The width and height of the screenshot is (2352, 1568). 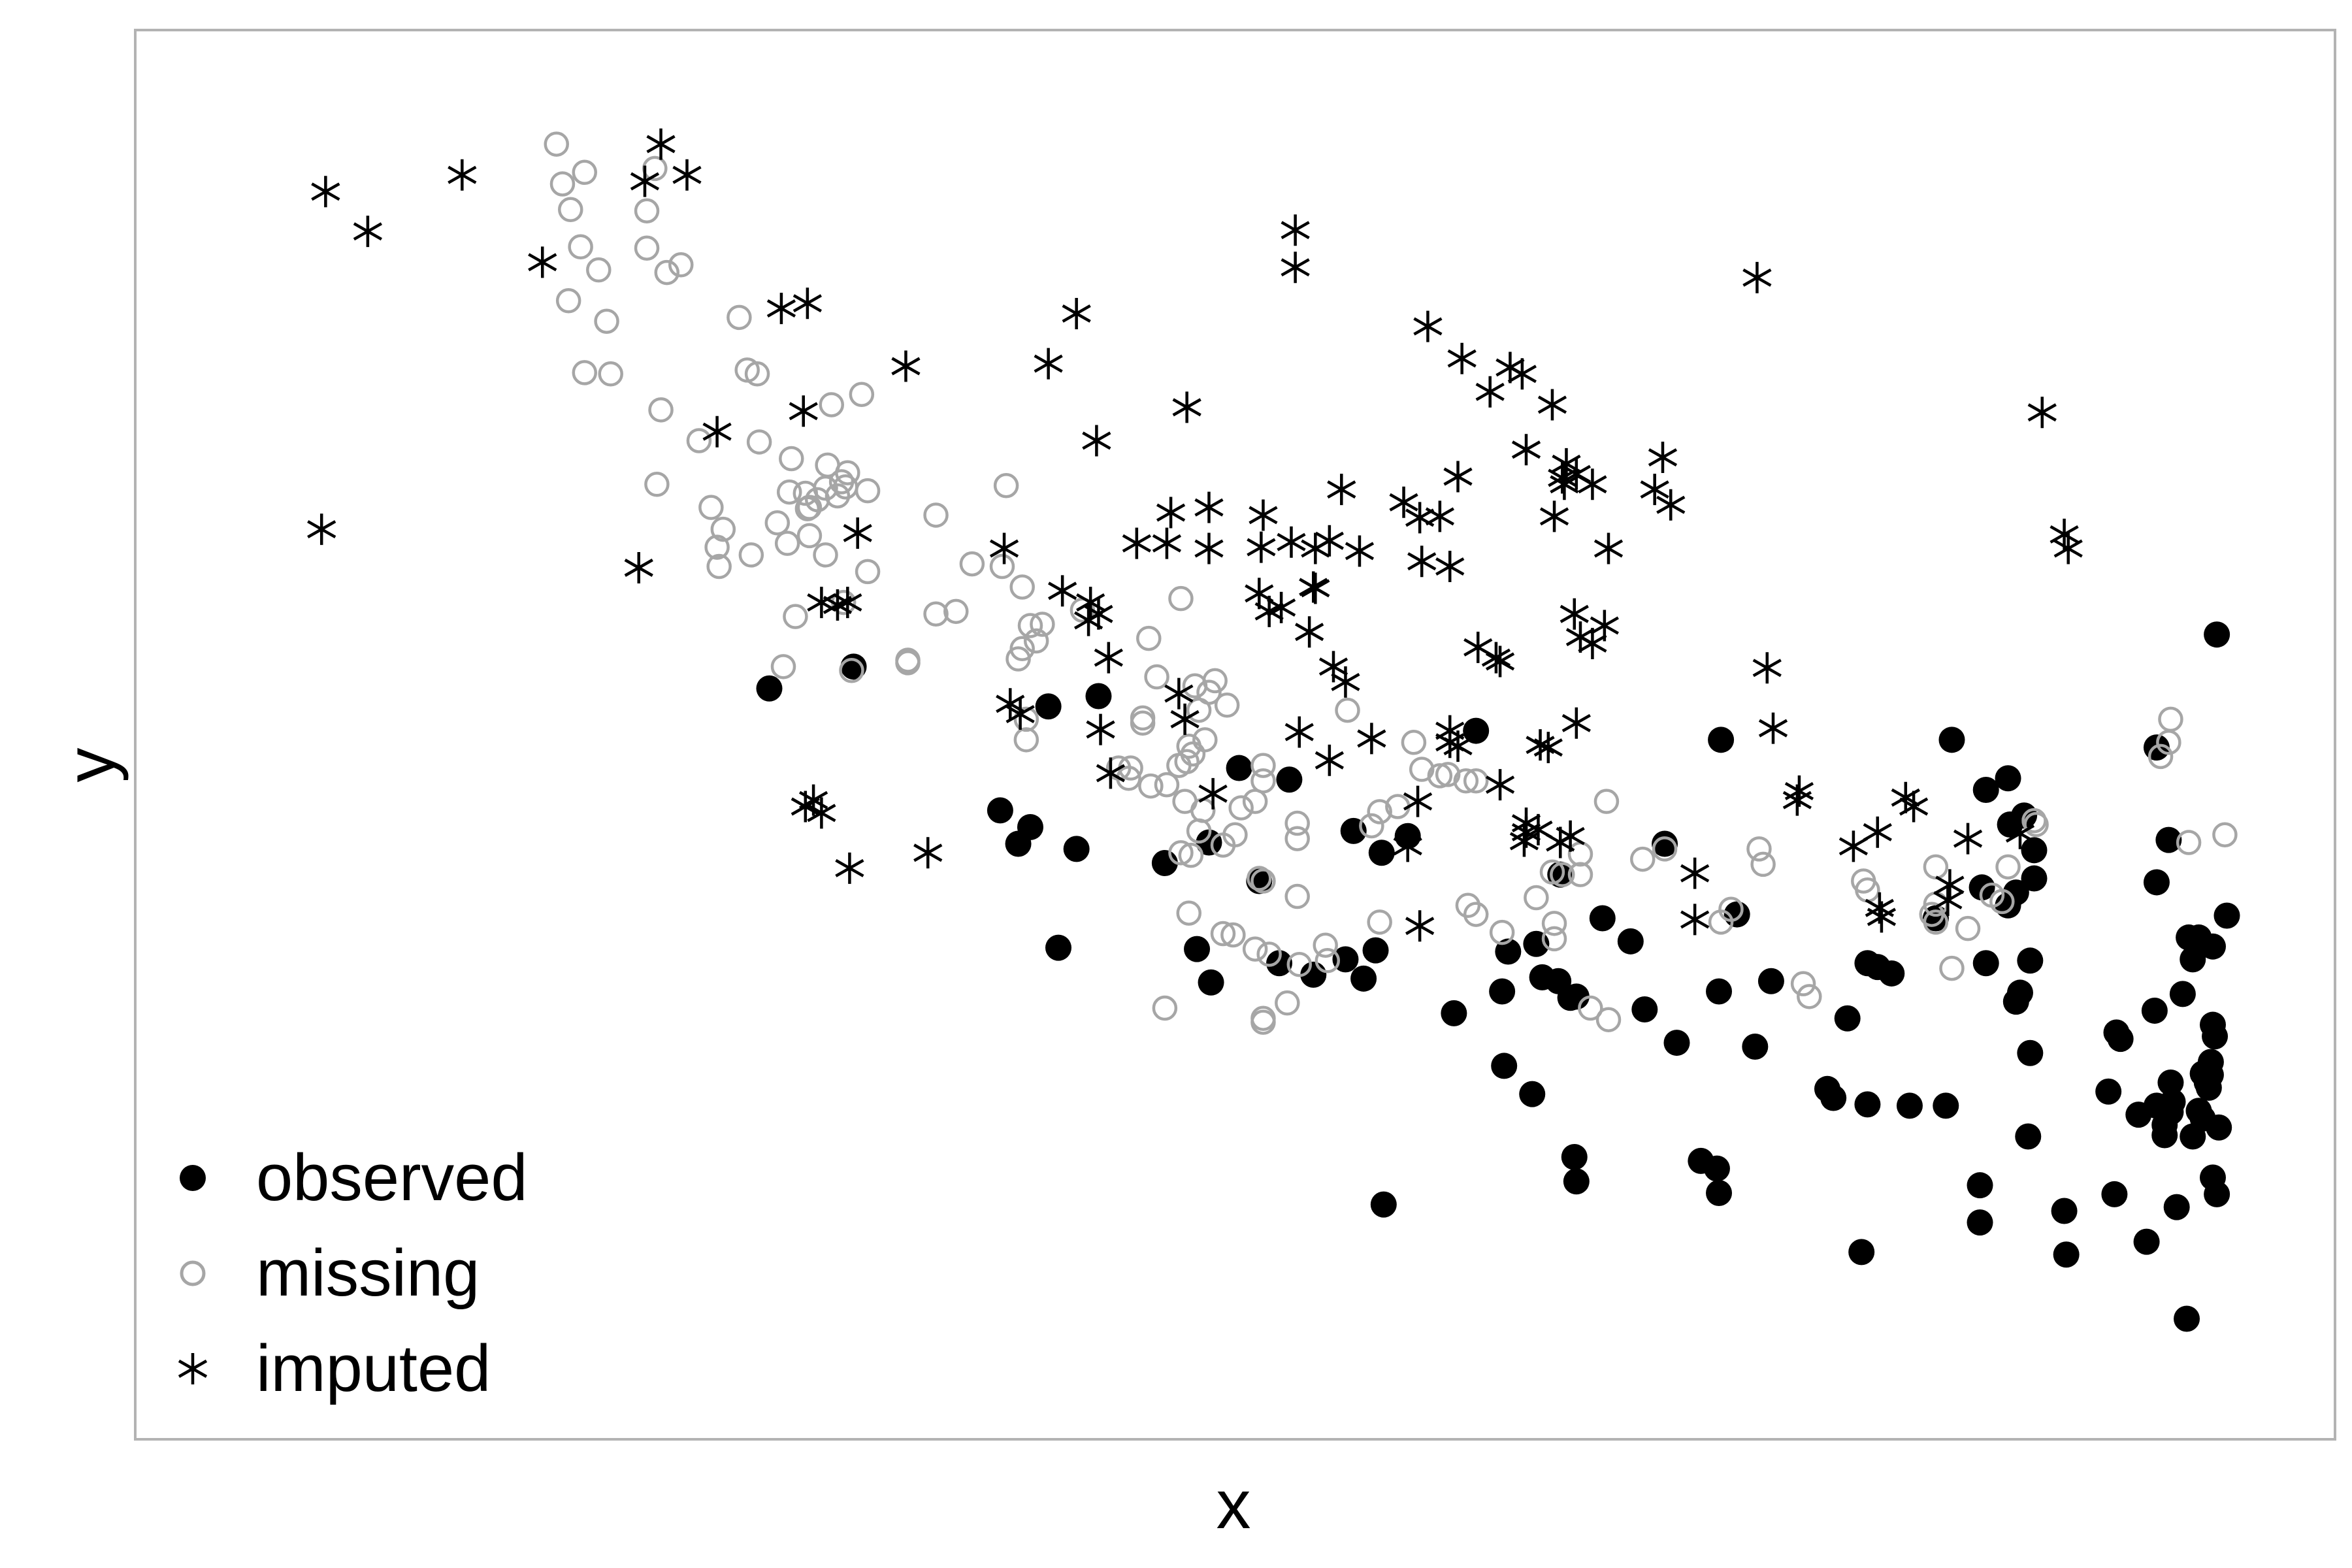 I want to click on filled-circle-icon, so click(x=193, y=1178).